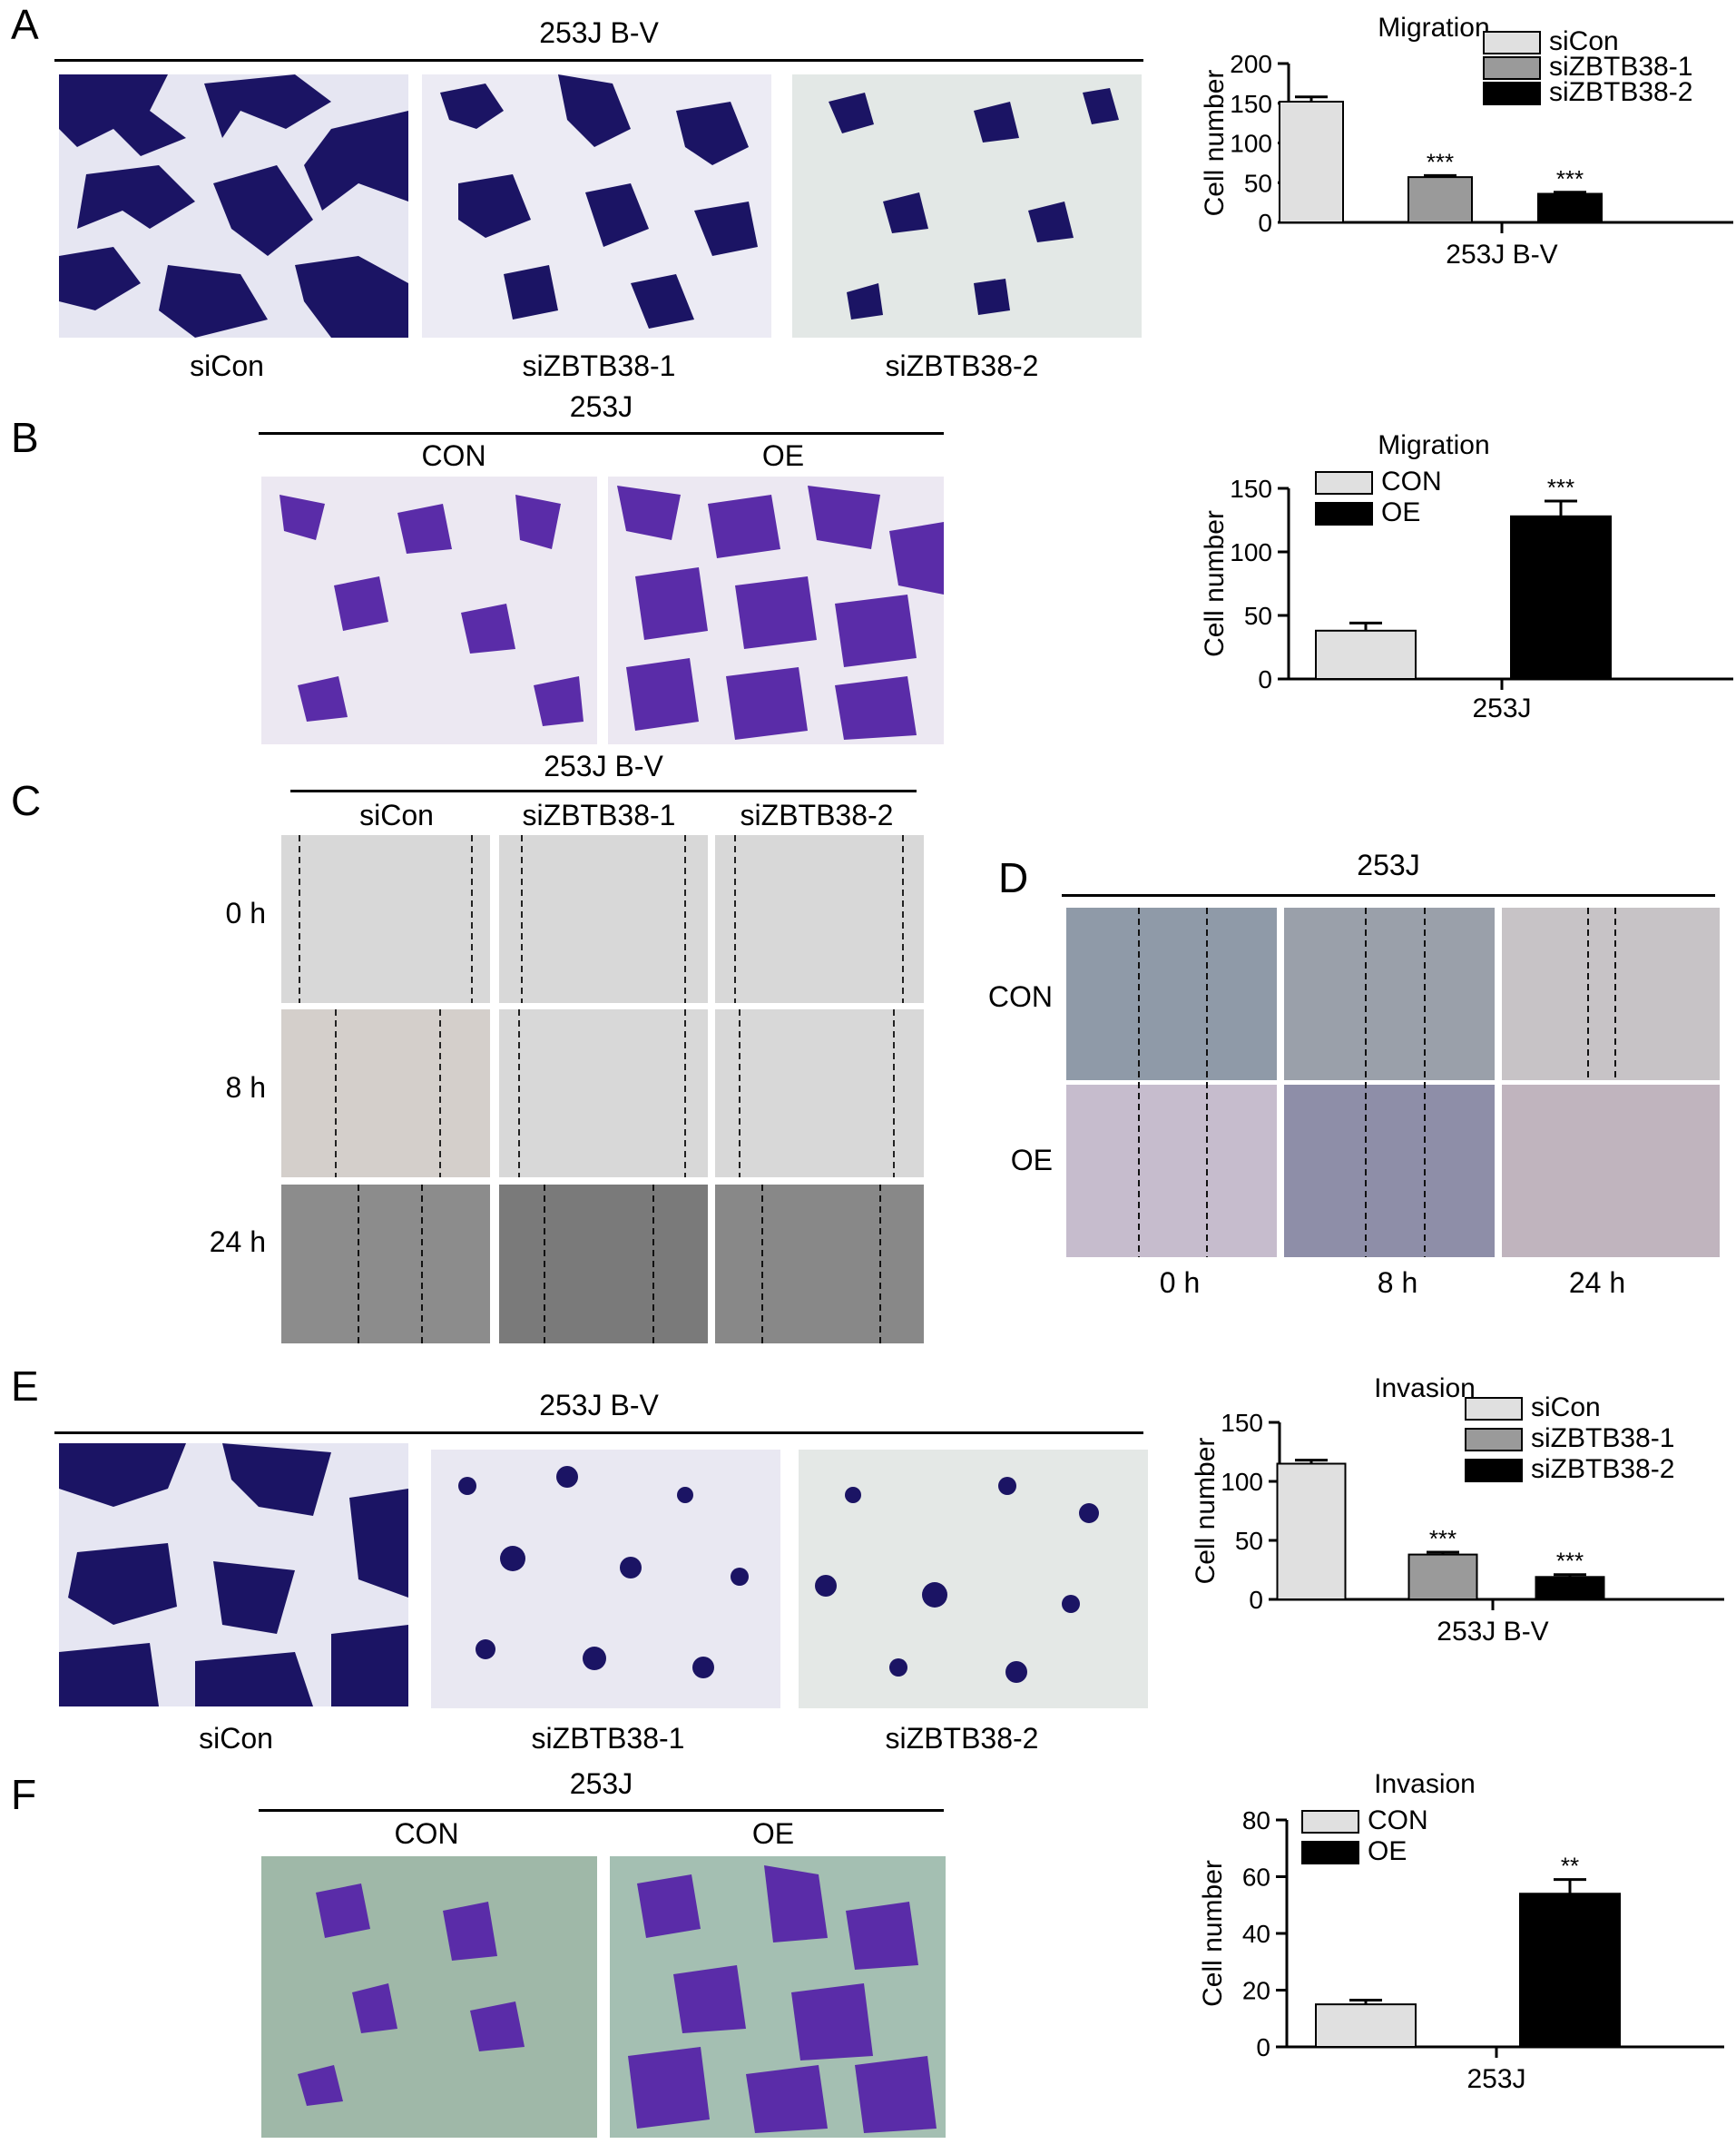 This screenshot has width=1736, height=2144. I want to click on panel-label-f: F, so click(24, 1794).